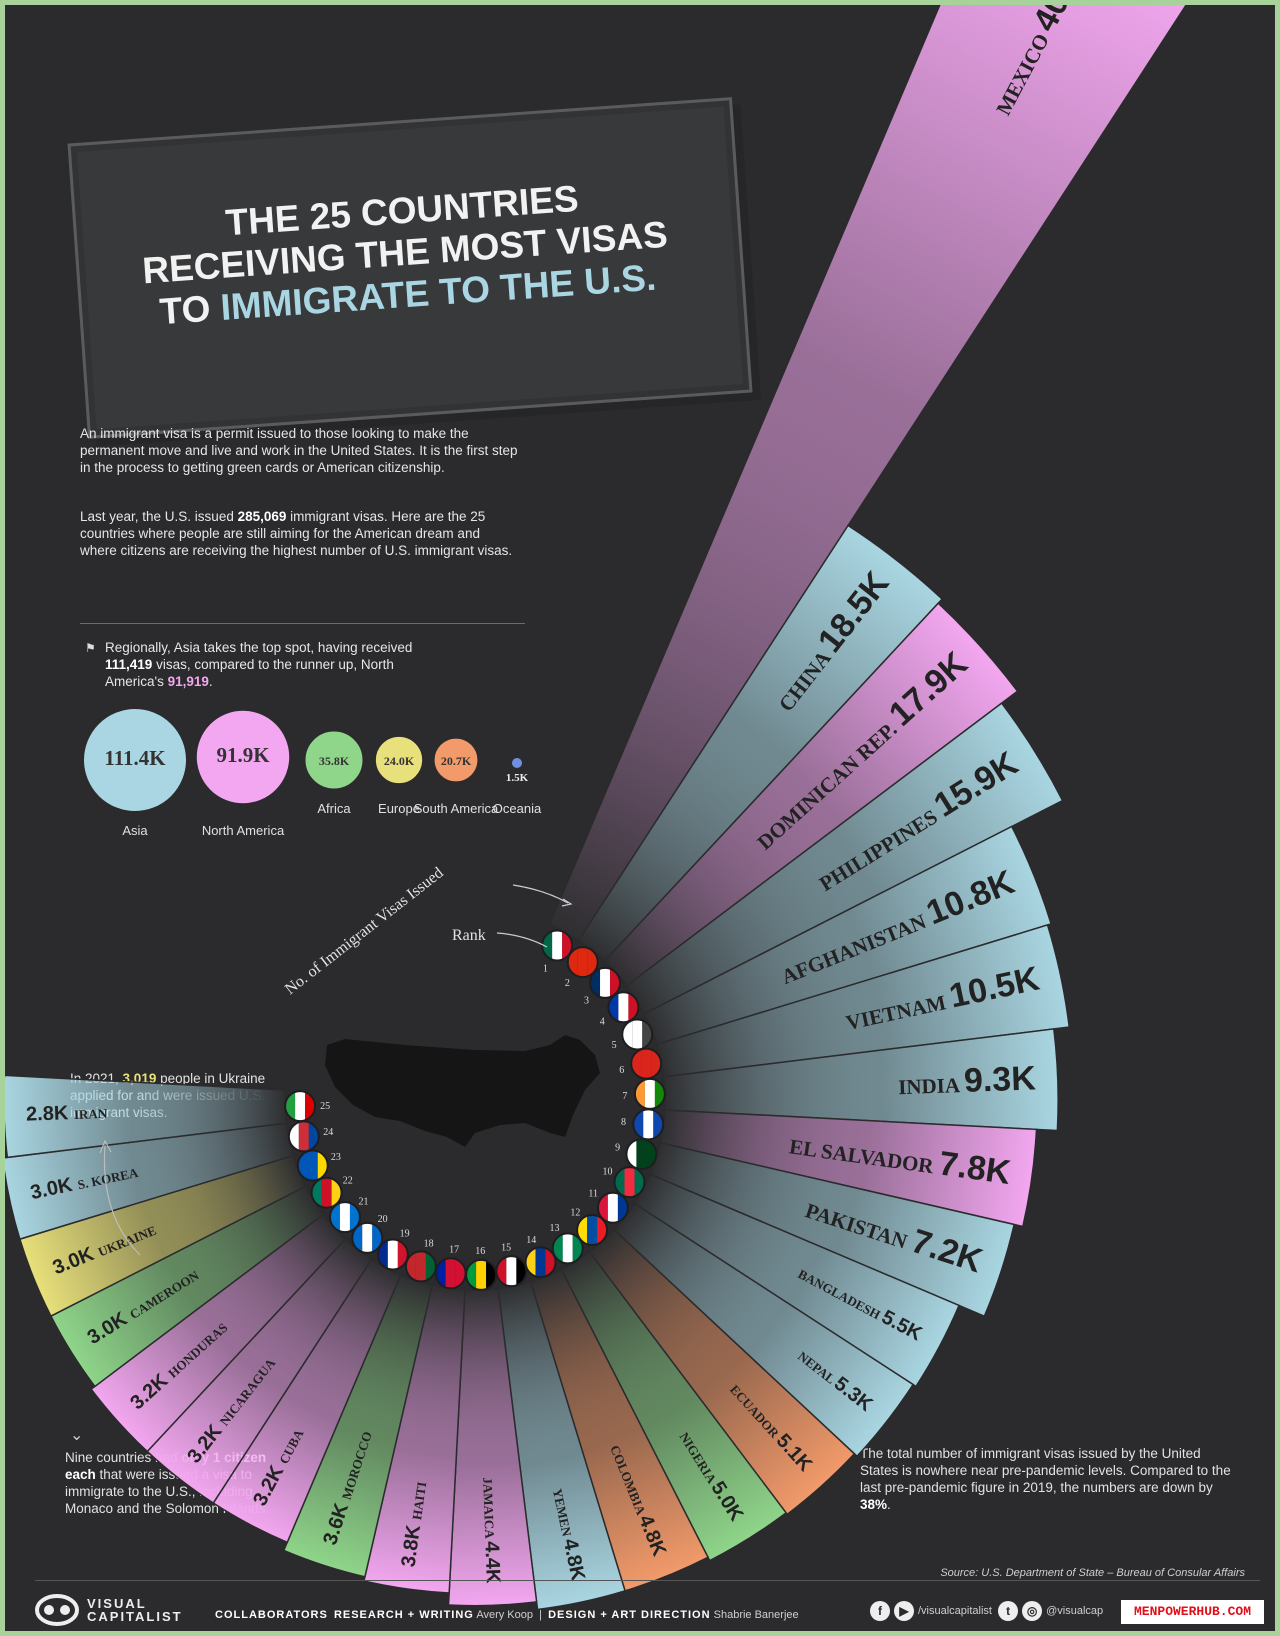 Image resolution: width=1280 pixels, height=1636 pixels. What do you see at coordinates (1008, 1611) in the screenshot?
I see `twitter-icon: t` at bounding box center [1008, 1611].